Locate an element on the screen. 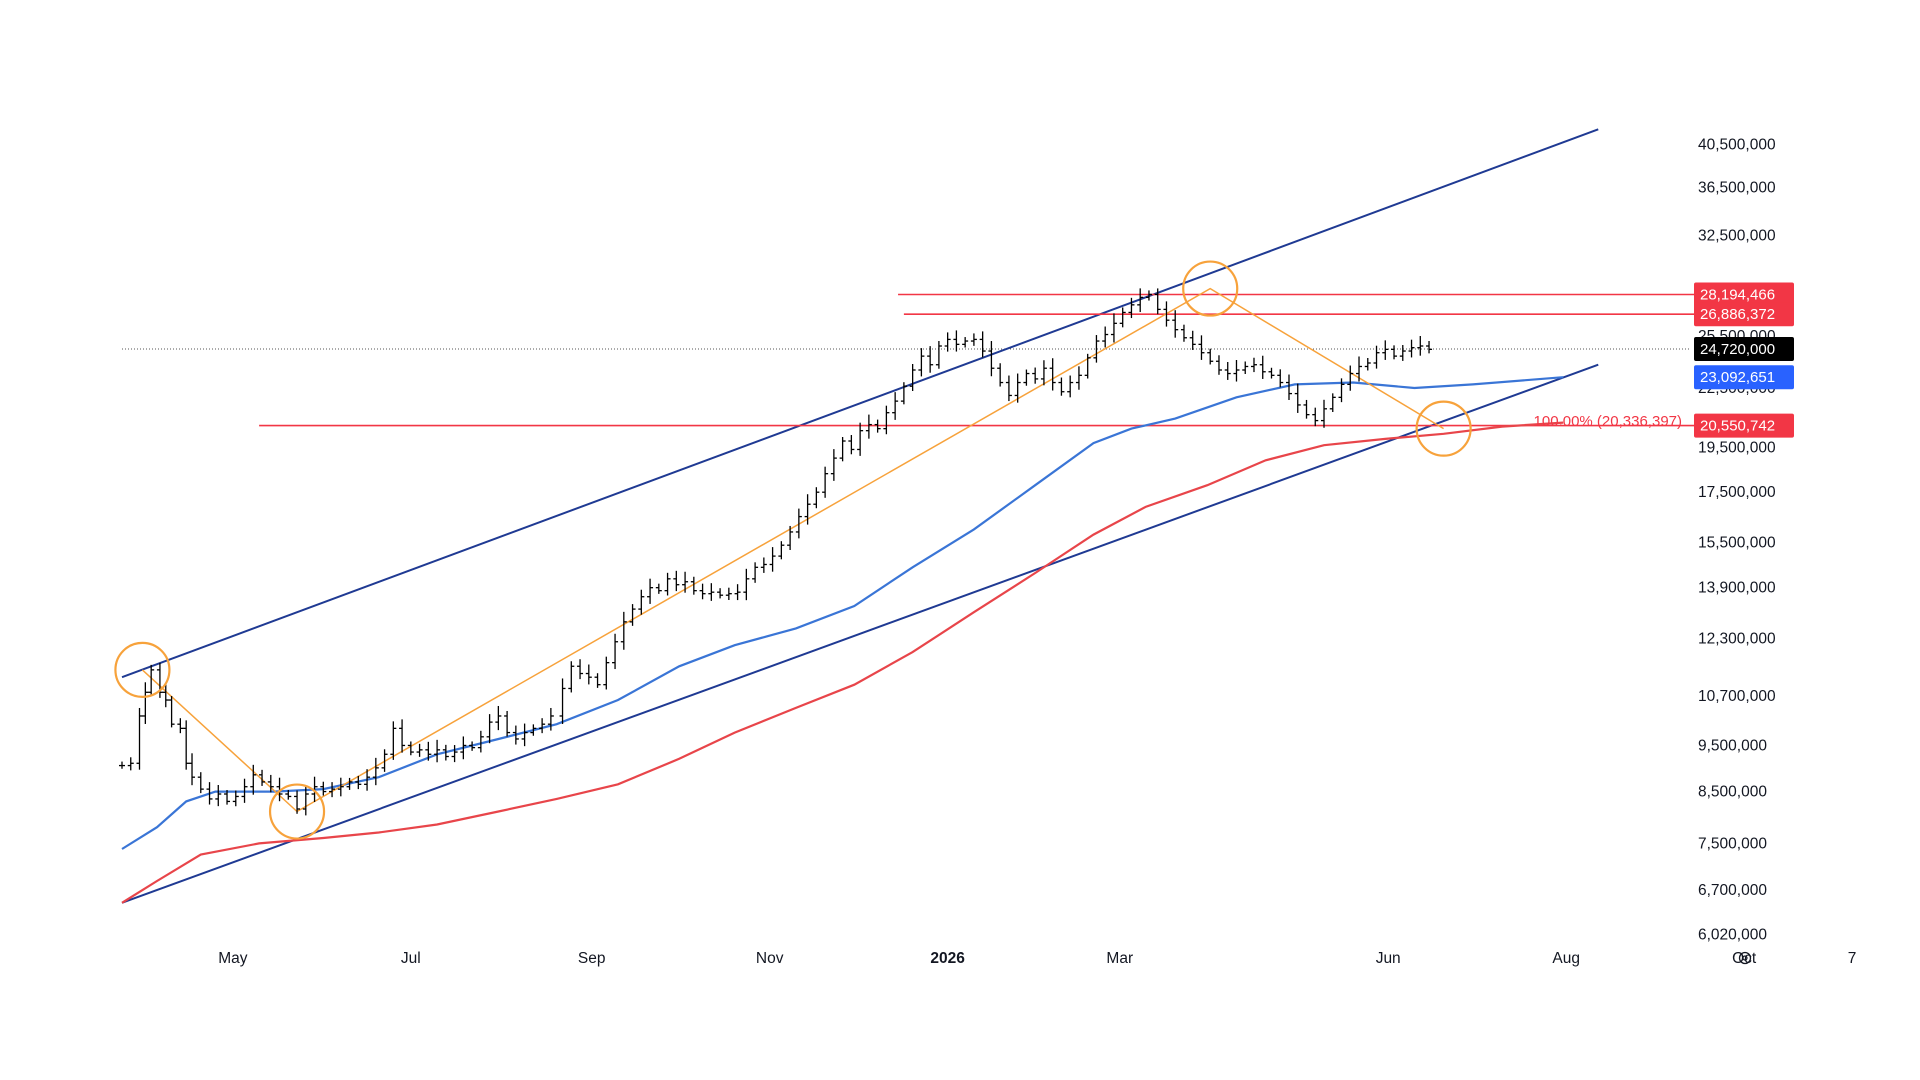  y-tick-label: 19,500,000 is located at coordinates (1737, 447).